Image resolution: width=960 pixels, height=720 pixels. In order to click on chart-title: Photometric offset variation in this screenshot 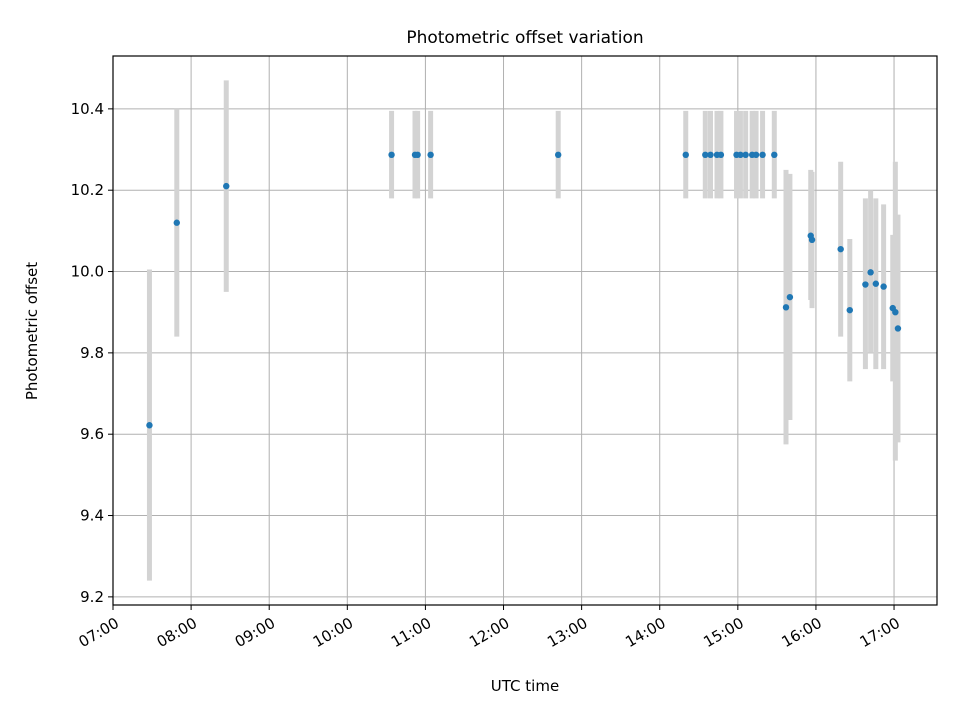, I will do `click(524, 38)`.